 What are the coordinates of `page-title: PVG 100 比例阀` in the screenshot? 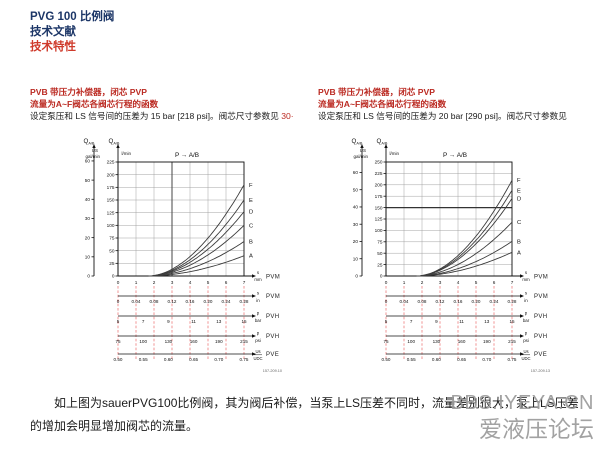 It's located at (72, 17).